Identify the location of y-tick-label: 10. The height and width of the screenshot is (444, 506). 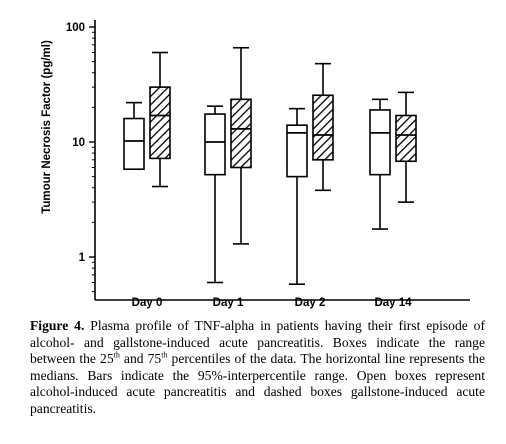
(78, 143).